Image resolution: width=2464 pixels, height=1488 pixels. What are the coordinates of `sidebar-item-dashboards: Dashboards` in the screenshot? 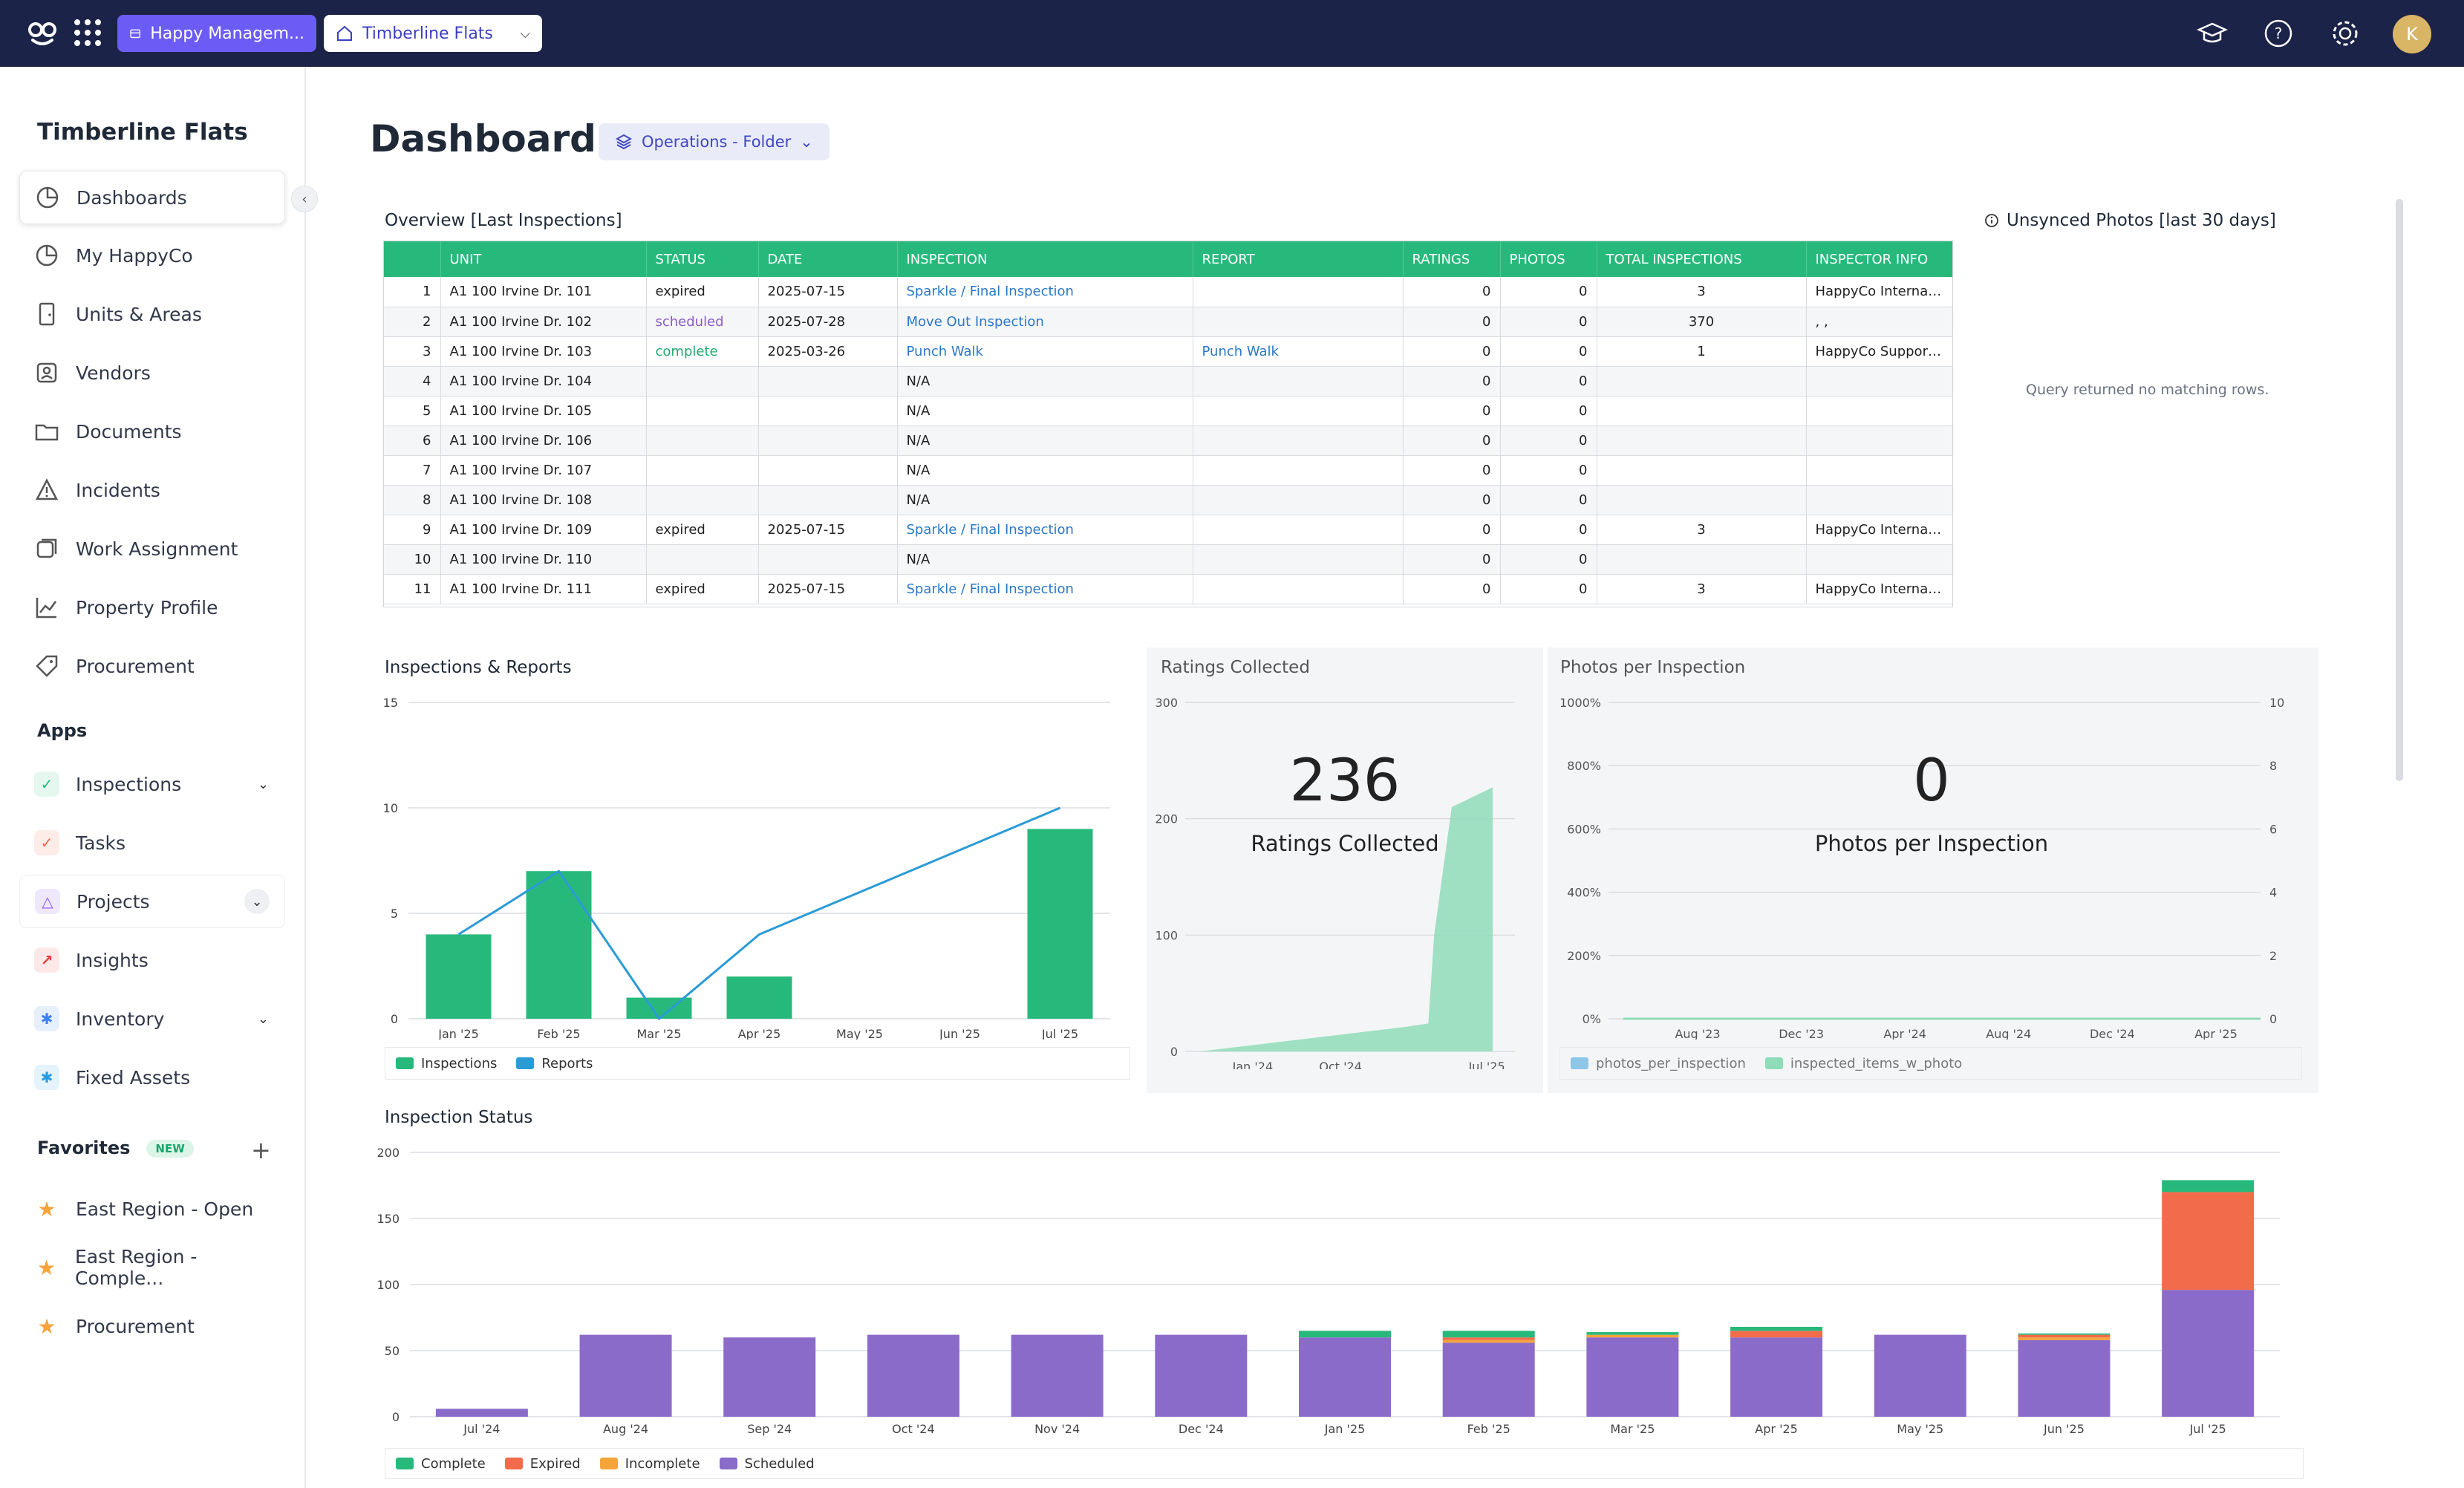 It's located at (152, 197).